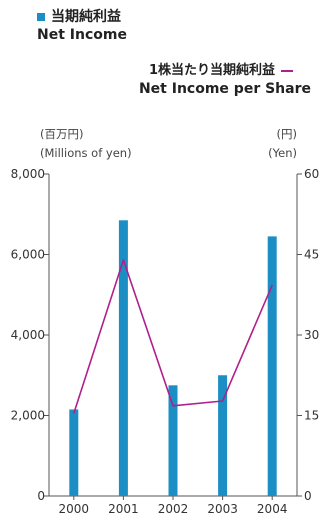 Image resolution: width=323 pixels, height=515 pixels. I want to click on left-tick-label: 8,000, so click(28, 174).